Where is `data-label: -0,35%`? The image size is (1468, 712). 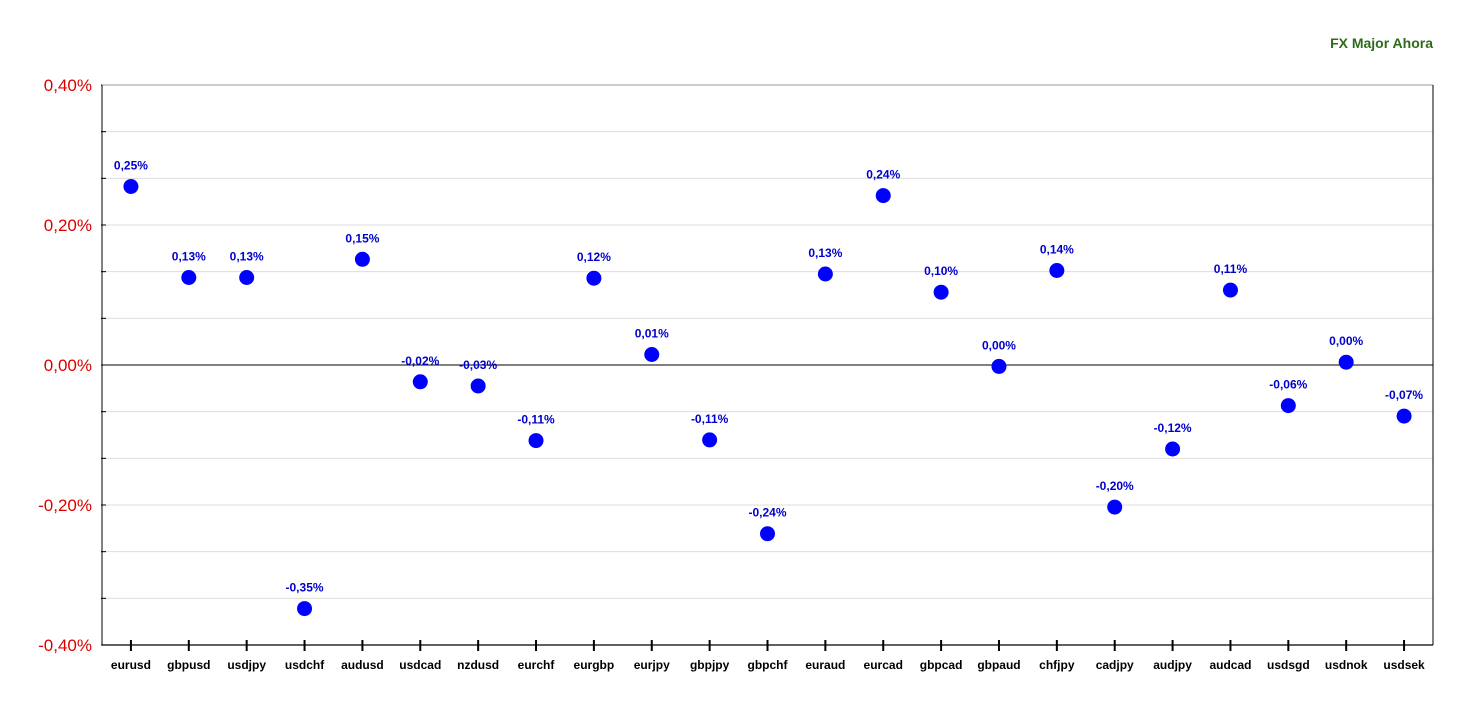 data-label: -0,35% is located at coordinates (305, 588).